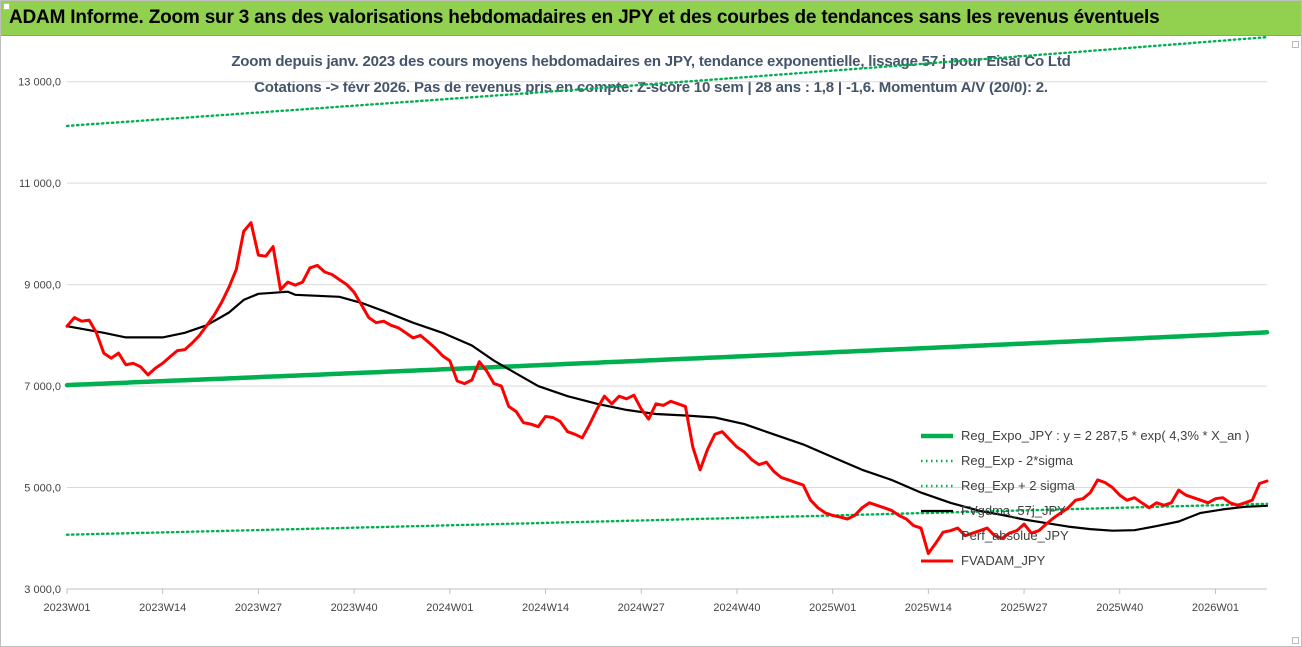  I want to click on x-tick-label: 2024W01, so click(449, 608).